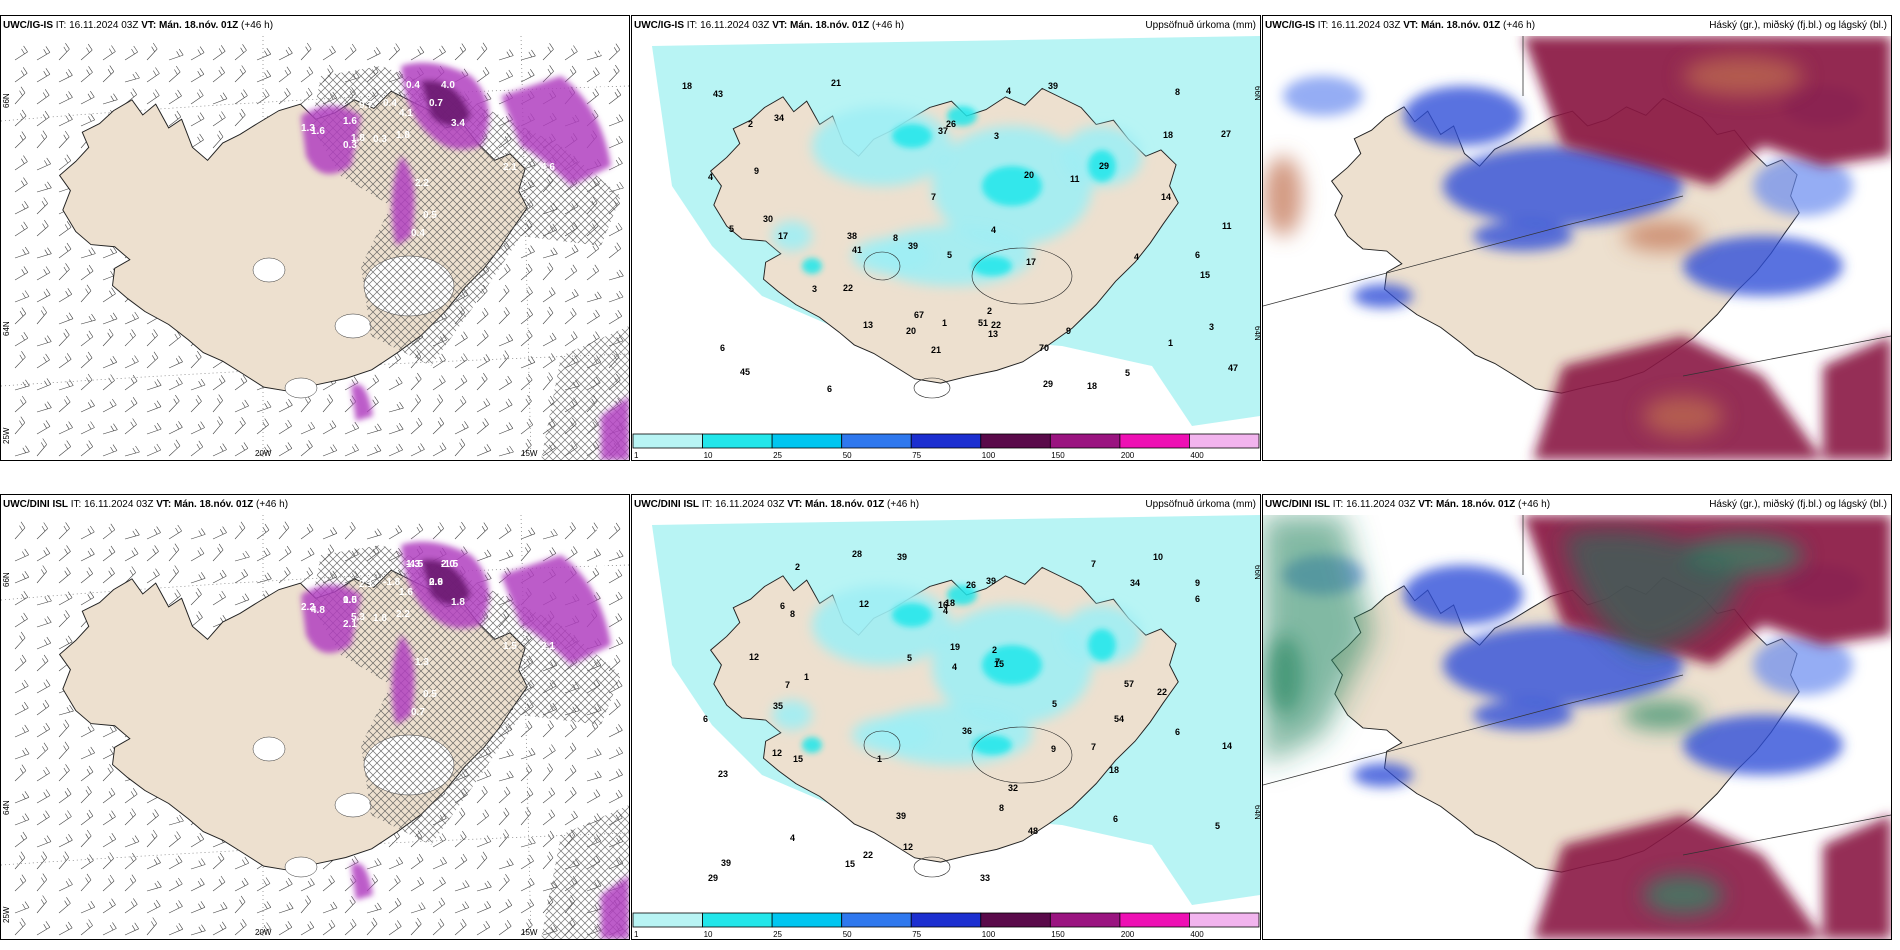 The height and width of the screenshot is (950, 1900). What do you see at coordinates (392, 582) in the screenshot?
I see `precip-value-label: -1.8` at bounding box center [392, 582].